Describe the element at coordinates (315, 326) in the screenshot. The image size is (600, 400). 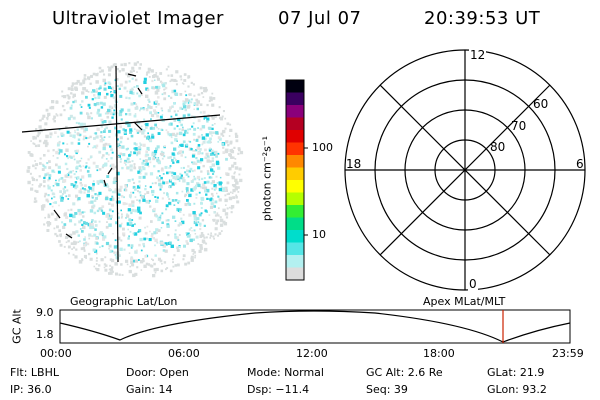
I see `altitude-timeline-plot` at that location.